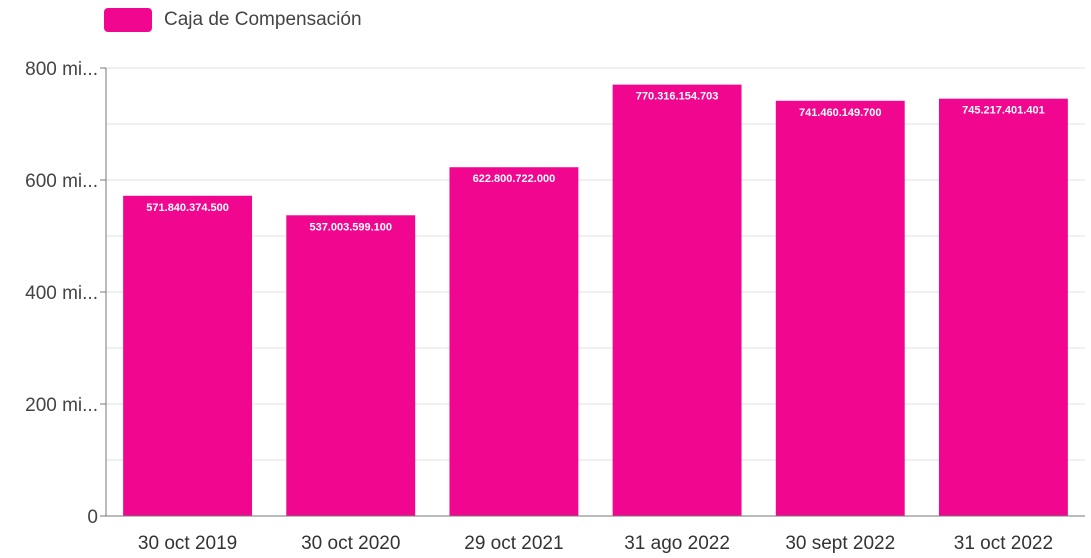  I want to click on data-label: 770.316.154.703, so click(677, 97).